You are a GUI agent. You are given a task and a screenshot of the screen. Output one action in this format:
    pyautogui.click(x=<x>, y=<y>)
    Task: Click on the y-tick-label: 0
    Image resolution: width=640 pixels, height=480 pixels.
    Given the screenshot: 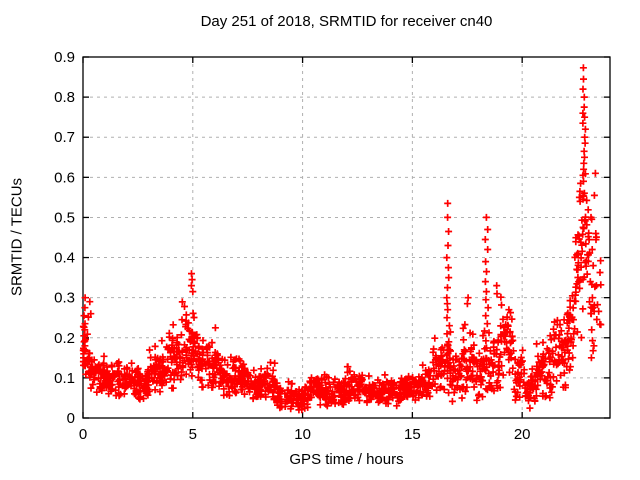 What is the action you would take?
    pyautogui.click(x=71, y=418)
    